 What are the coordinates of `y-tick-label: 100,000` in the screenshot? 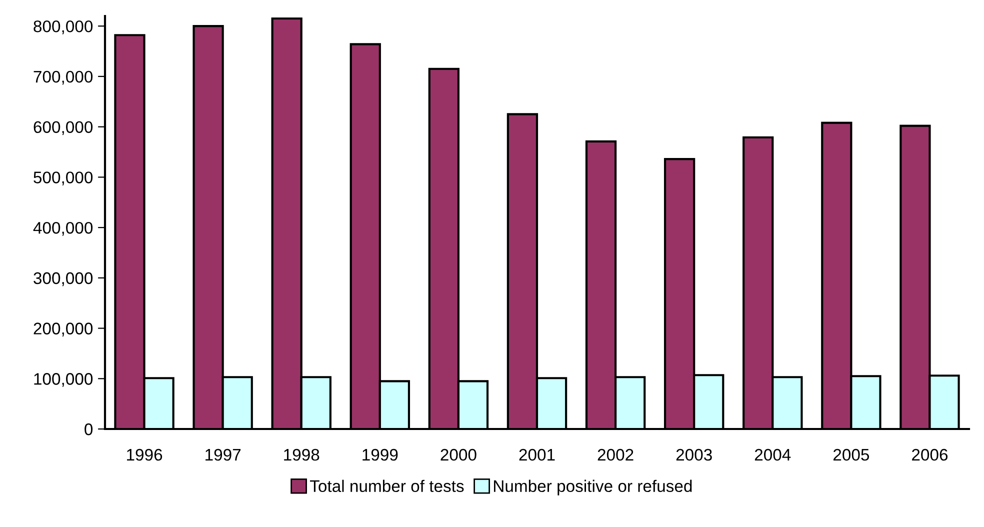 It's located at (63, 380).